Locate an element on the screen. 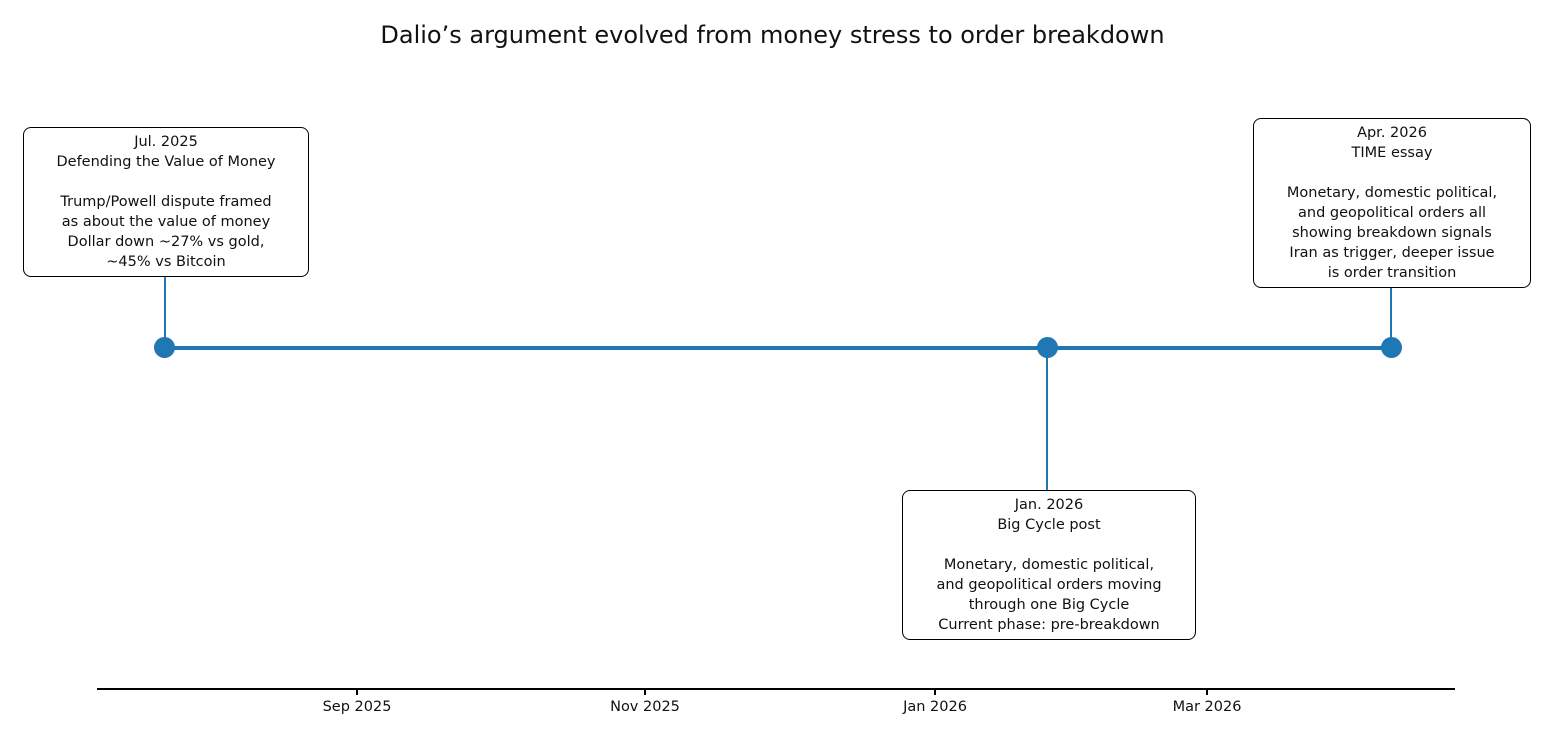  event-1-connector-line is located at coordinates (165, 312).